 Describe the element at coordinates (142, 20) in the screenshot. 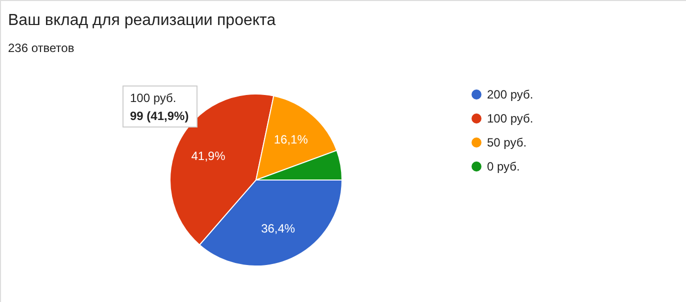

I see `chart-title: Ваш вклад для реализации проекта` at that location.